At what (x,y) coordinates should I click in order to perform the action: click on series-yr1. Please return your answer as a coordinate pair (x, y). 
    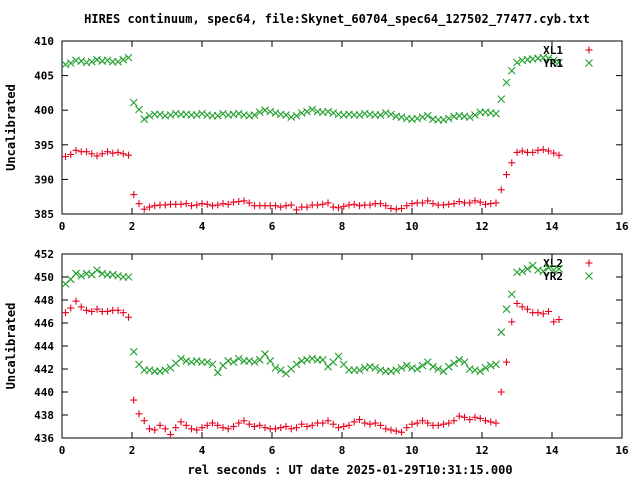
    Looking at the image, I should click on (312, 88).